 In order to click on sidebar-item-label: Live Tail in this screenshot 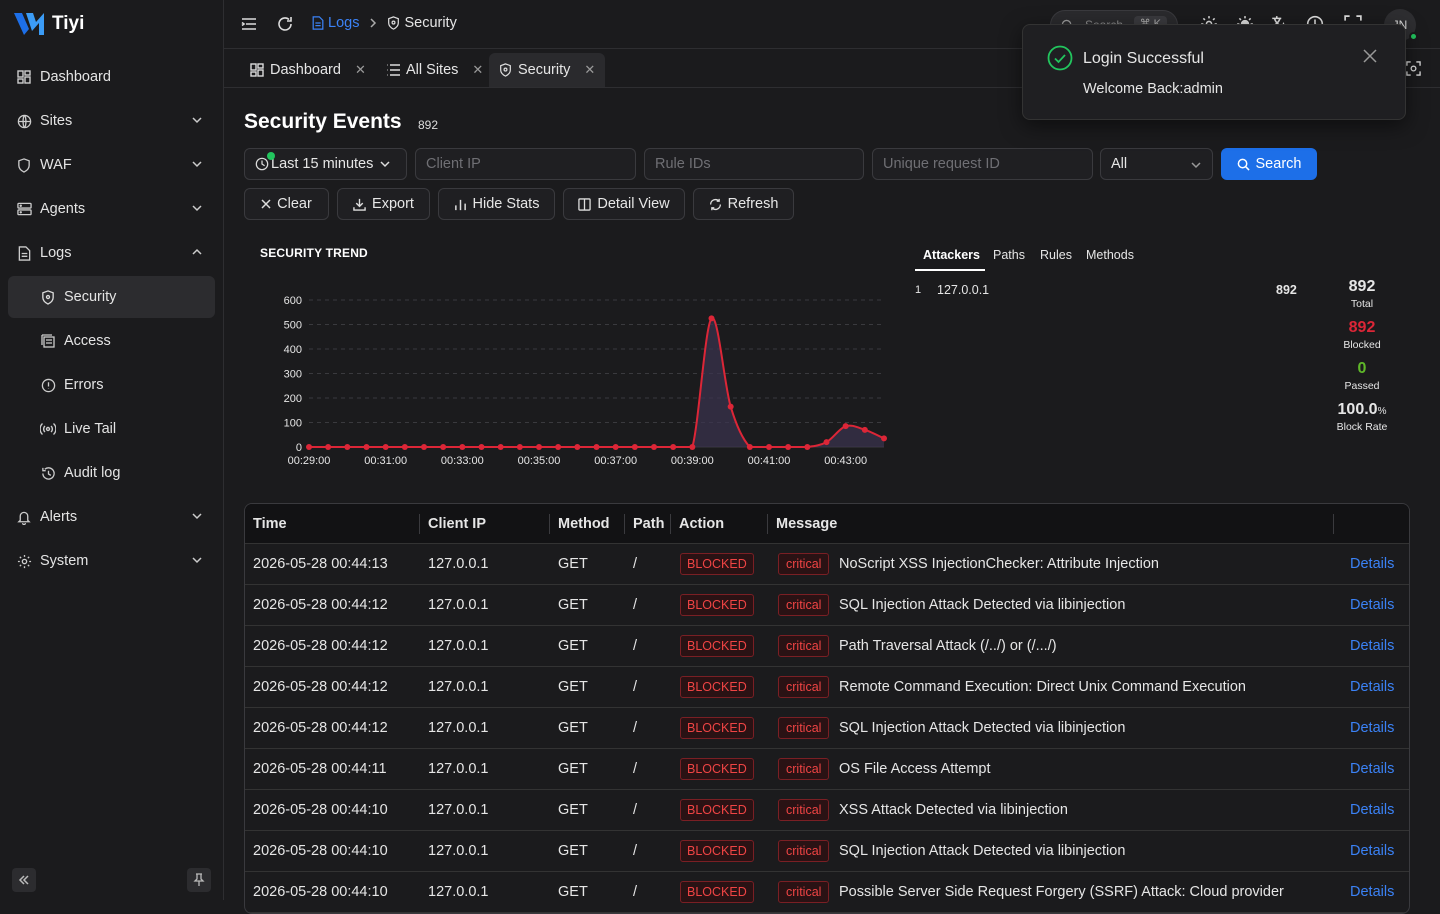, I will do `click(90, 429)`.